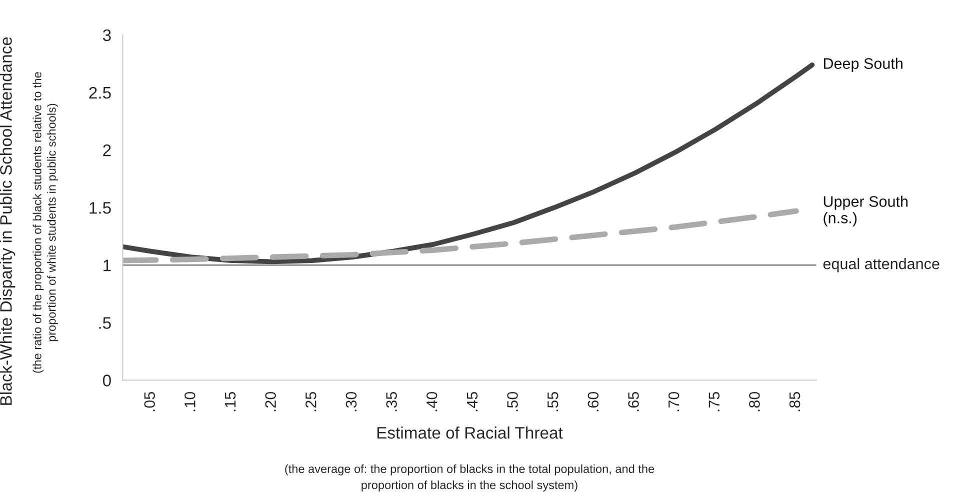  I want to click on x-tick-label: .25, so click(310, 402).